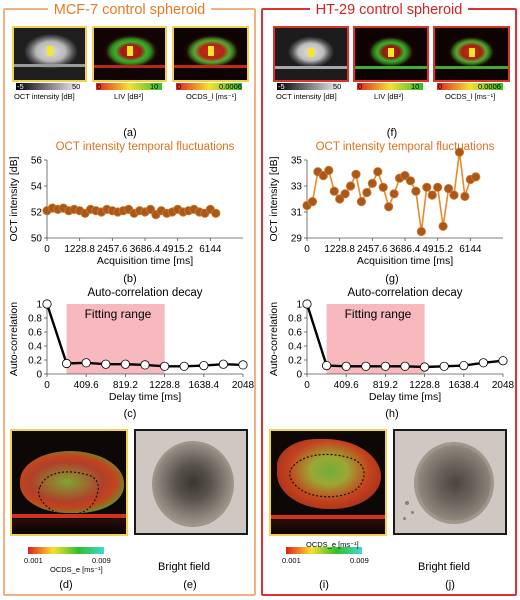 The width and height of the screenshot is (520, 600). Describe the element at coordinates (68, 493) in the screenshot. I see `mcf7-core-outline` at that location.